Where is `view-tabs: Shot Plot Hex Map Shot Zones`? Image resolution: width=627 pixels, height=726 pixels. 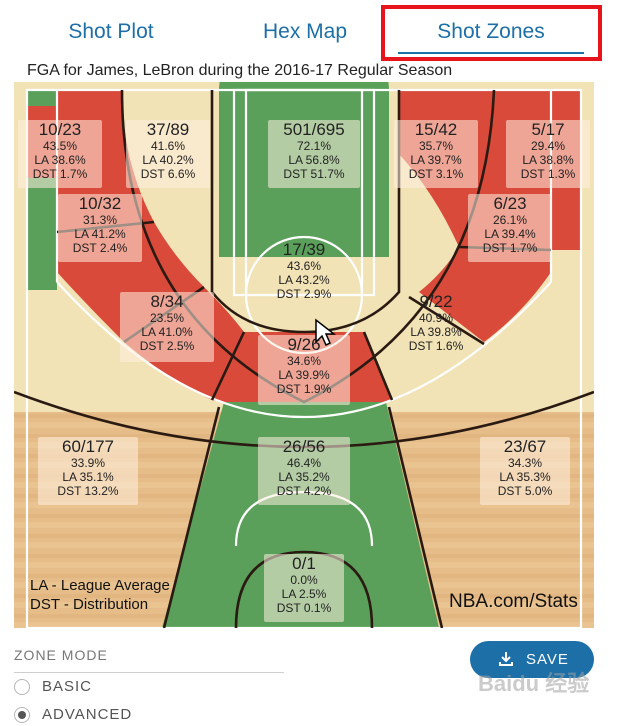
view-tabs: Shot Plot Hex Map Shot Zones is located at coordinates (313, 31).